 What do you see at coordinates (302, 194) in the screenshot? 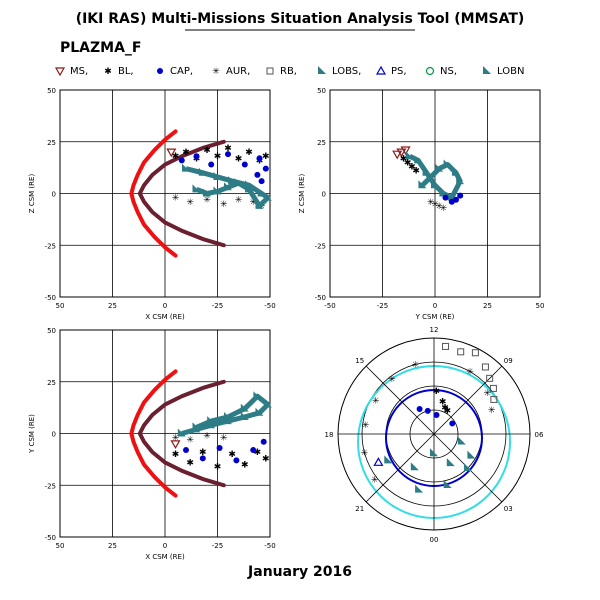
I see `y-axis-label: Z CSM (RE)` at bounding box center [302, 194].